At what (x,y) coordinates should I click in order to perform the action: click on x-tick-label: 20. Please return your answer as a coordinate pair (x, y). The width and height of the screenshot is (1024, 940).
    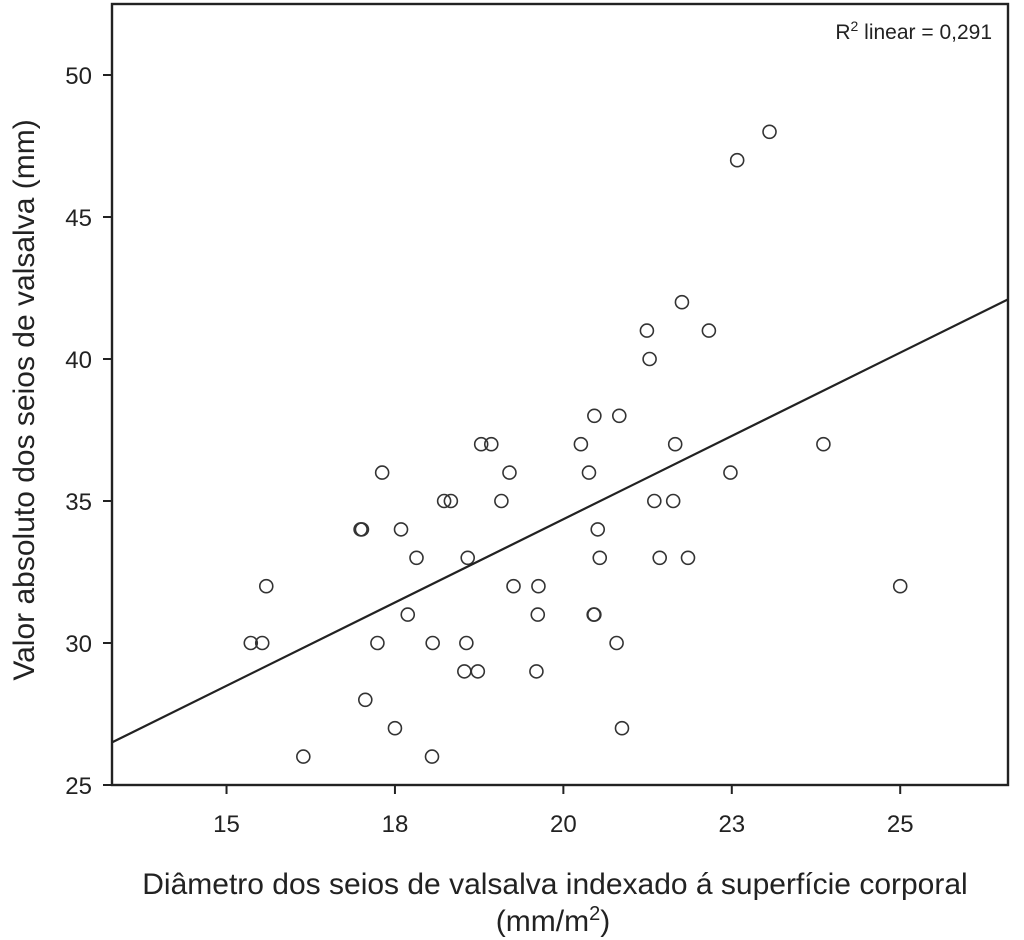
    Looking at the image, I should click on (563, 824).